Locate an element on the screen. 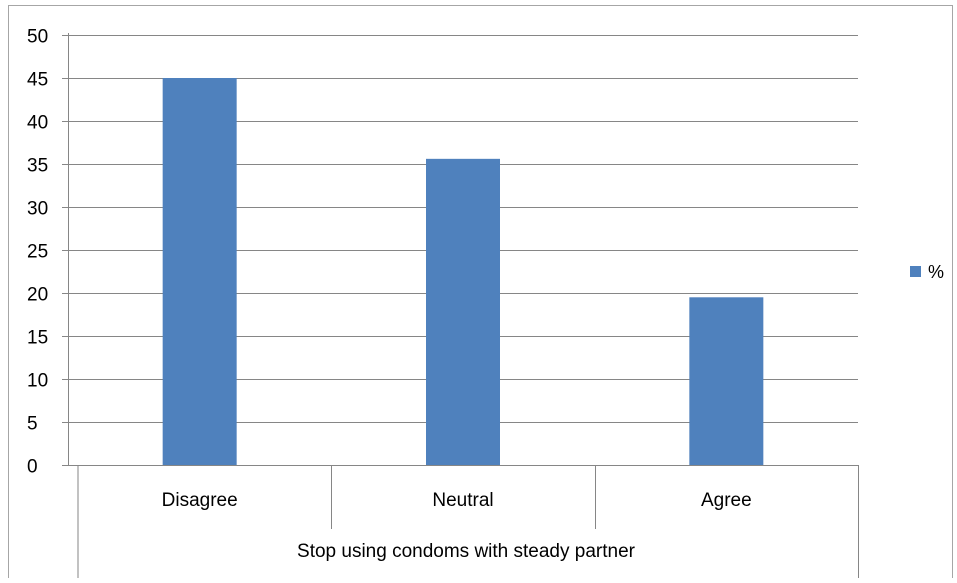 The height and width of the screenshot is (583, 957). legend-label: % is located at coordinates (936, 272).